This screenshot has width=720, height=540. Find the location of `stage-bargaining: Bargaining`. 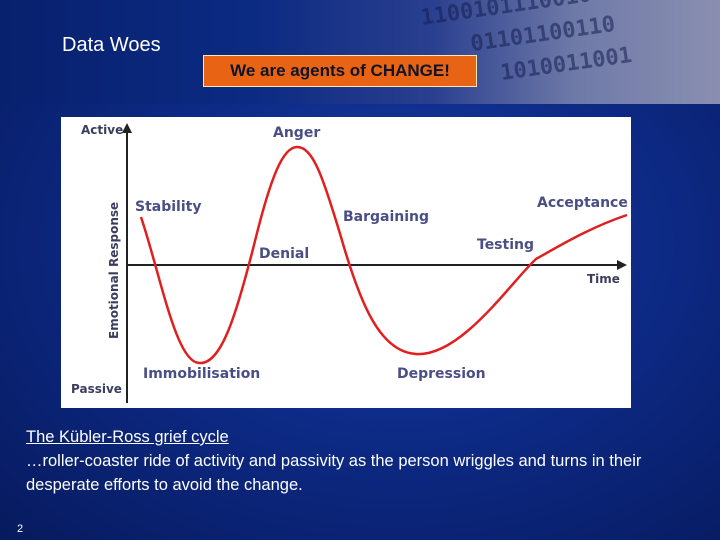

stage-bargaining: Bargaining is located at coordinates (386, 217).